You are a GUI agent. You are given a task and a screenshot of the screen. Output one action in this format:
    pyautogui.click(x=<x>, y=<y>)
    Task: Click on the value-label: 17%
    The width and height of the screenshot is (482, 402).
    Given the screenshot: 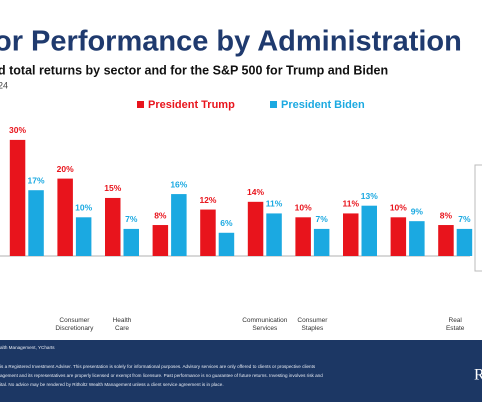 What is the action you would take?
    pyautogui.click(x=36, y=180)
    